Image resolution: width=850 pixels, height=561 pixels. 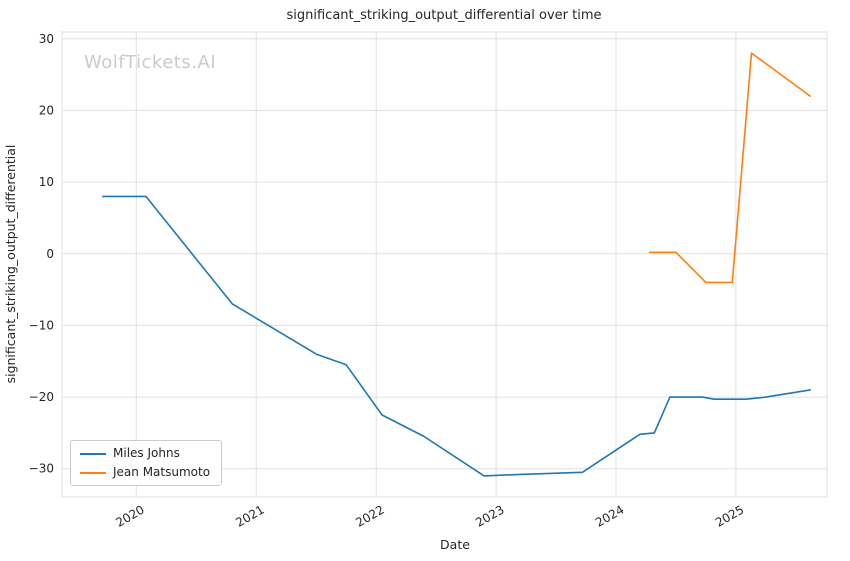 What do you see at coordinates (46, 39) in the screenshot?
I see `y-tick-label: 30` at bounding box center [46, 39].